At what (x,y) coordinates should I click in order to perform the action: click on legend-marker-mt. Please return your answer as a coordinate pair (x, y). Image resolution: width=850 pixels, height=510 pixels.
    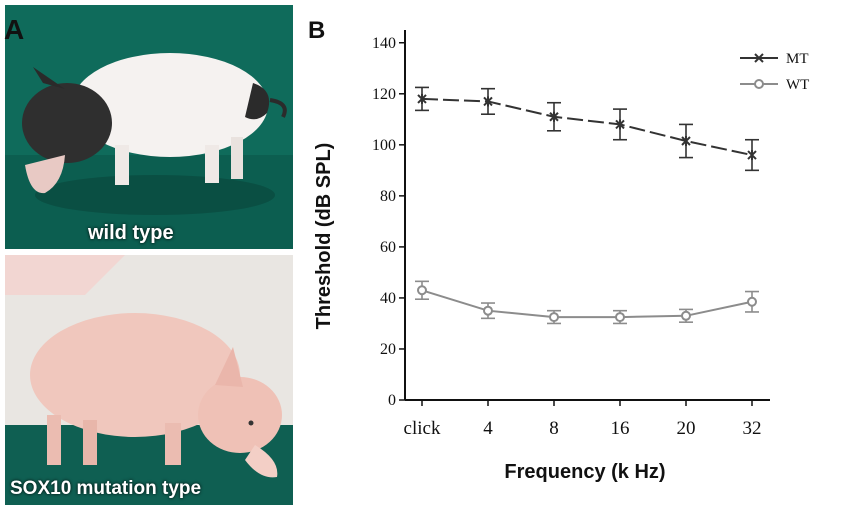
    Looking at the image, I should click on (759, 58).